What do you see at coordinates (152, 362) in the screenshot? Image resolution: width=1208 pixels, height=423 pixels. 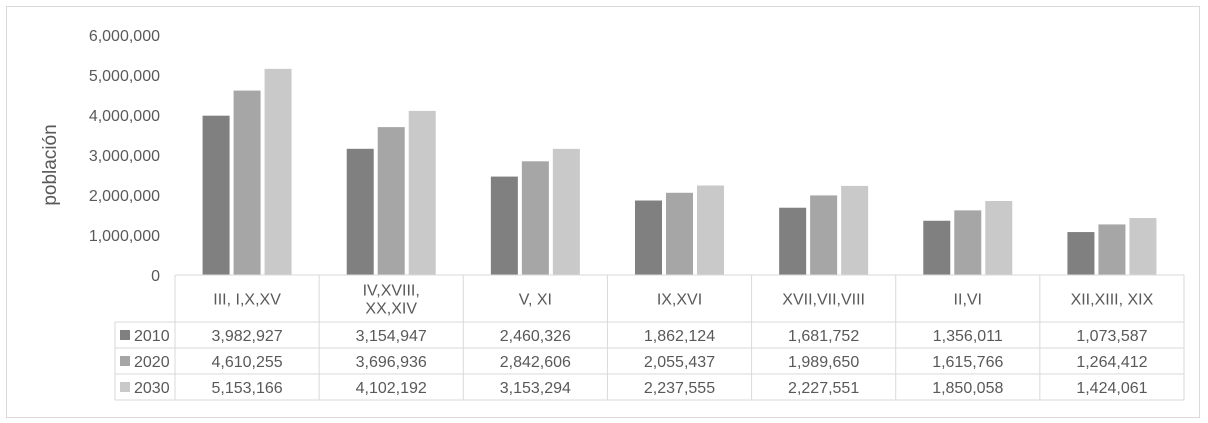 I see `legend-label-2020: 2020` at bounding box center [152, 362].